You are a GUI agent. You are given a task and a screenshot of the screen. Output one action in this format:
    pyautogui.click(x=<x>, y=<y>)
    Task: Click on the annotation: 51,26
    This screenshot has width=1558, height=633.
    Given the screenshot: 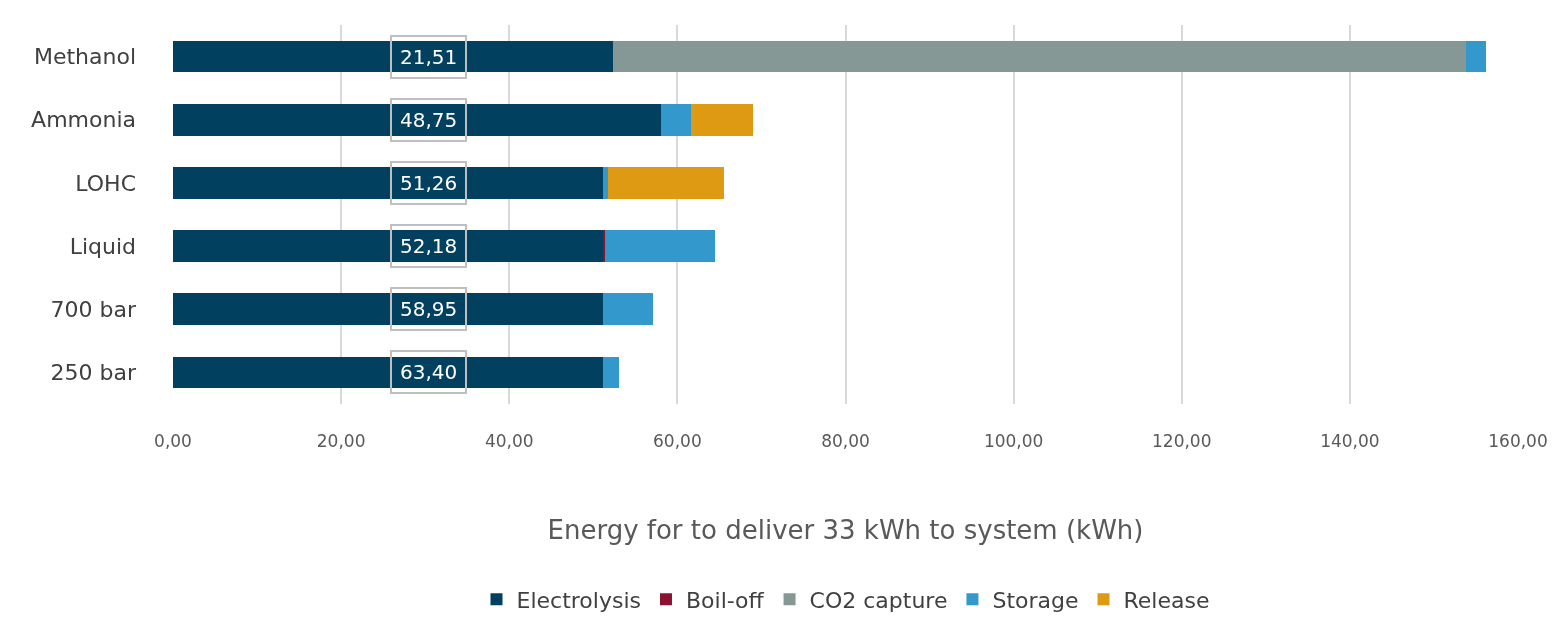 What is the action you would take?
    pyautogui.click(x=429, y=183)
    